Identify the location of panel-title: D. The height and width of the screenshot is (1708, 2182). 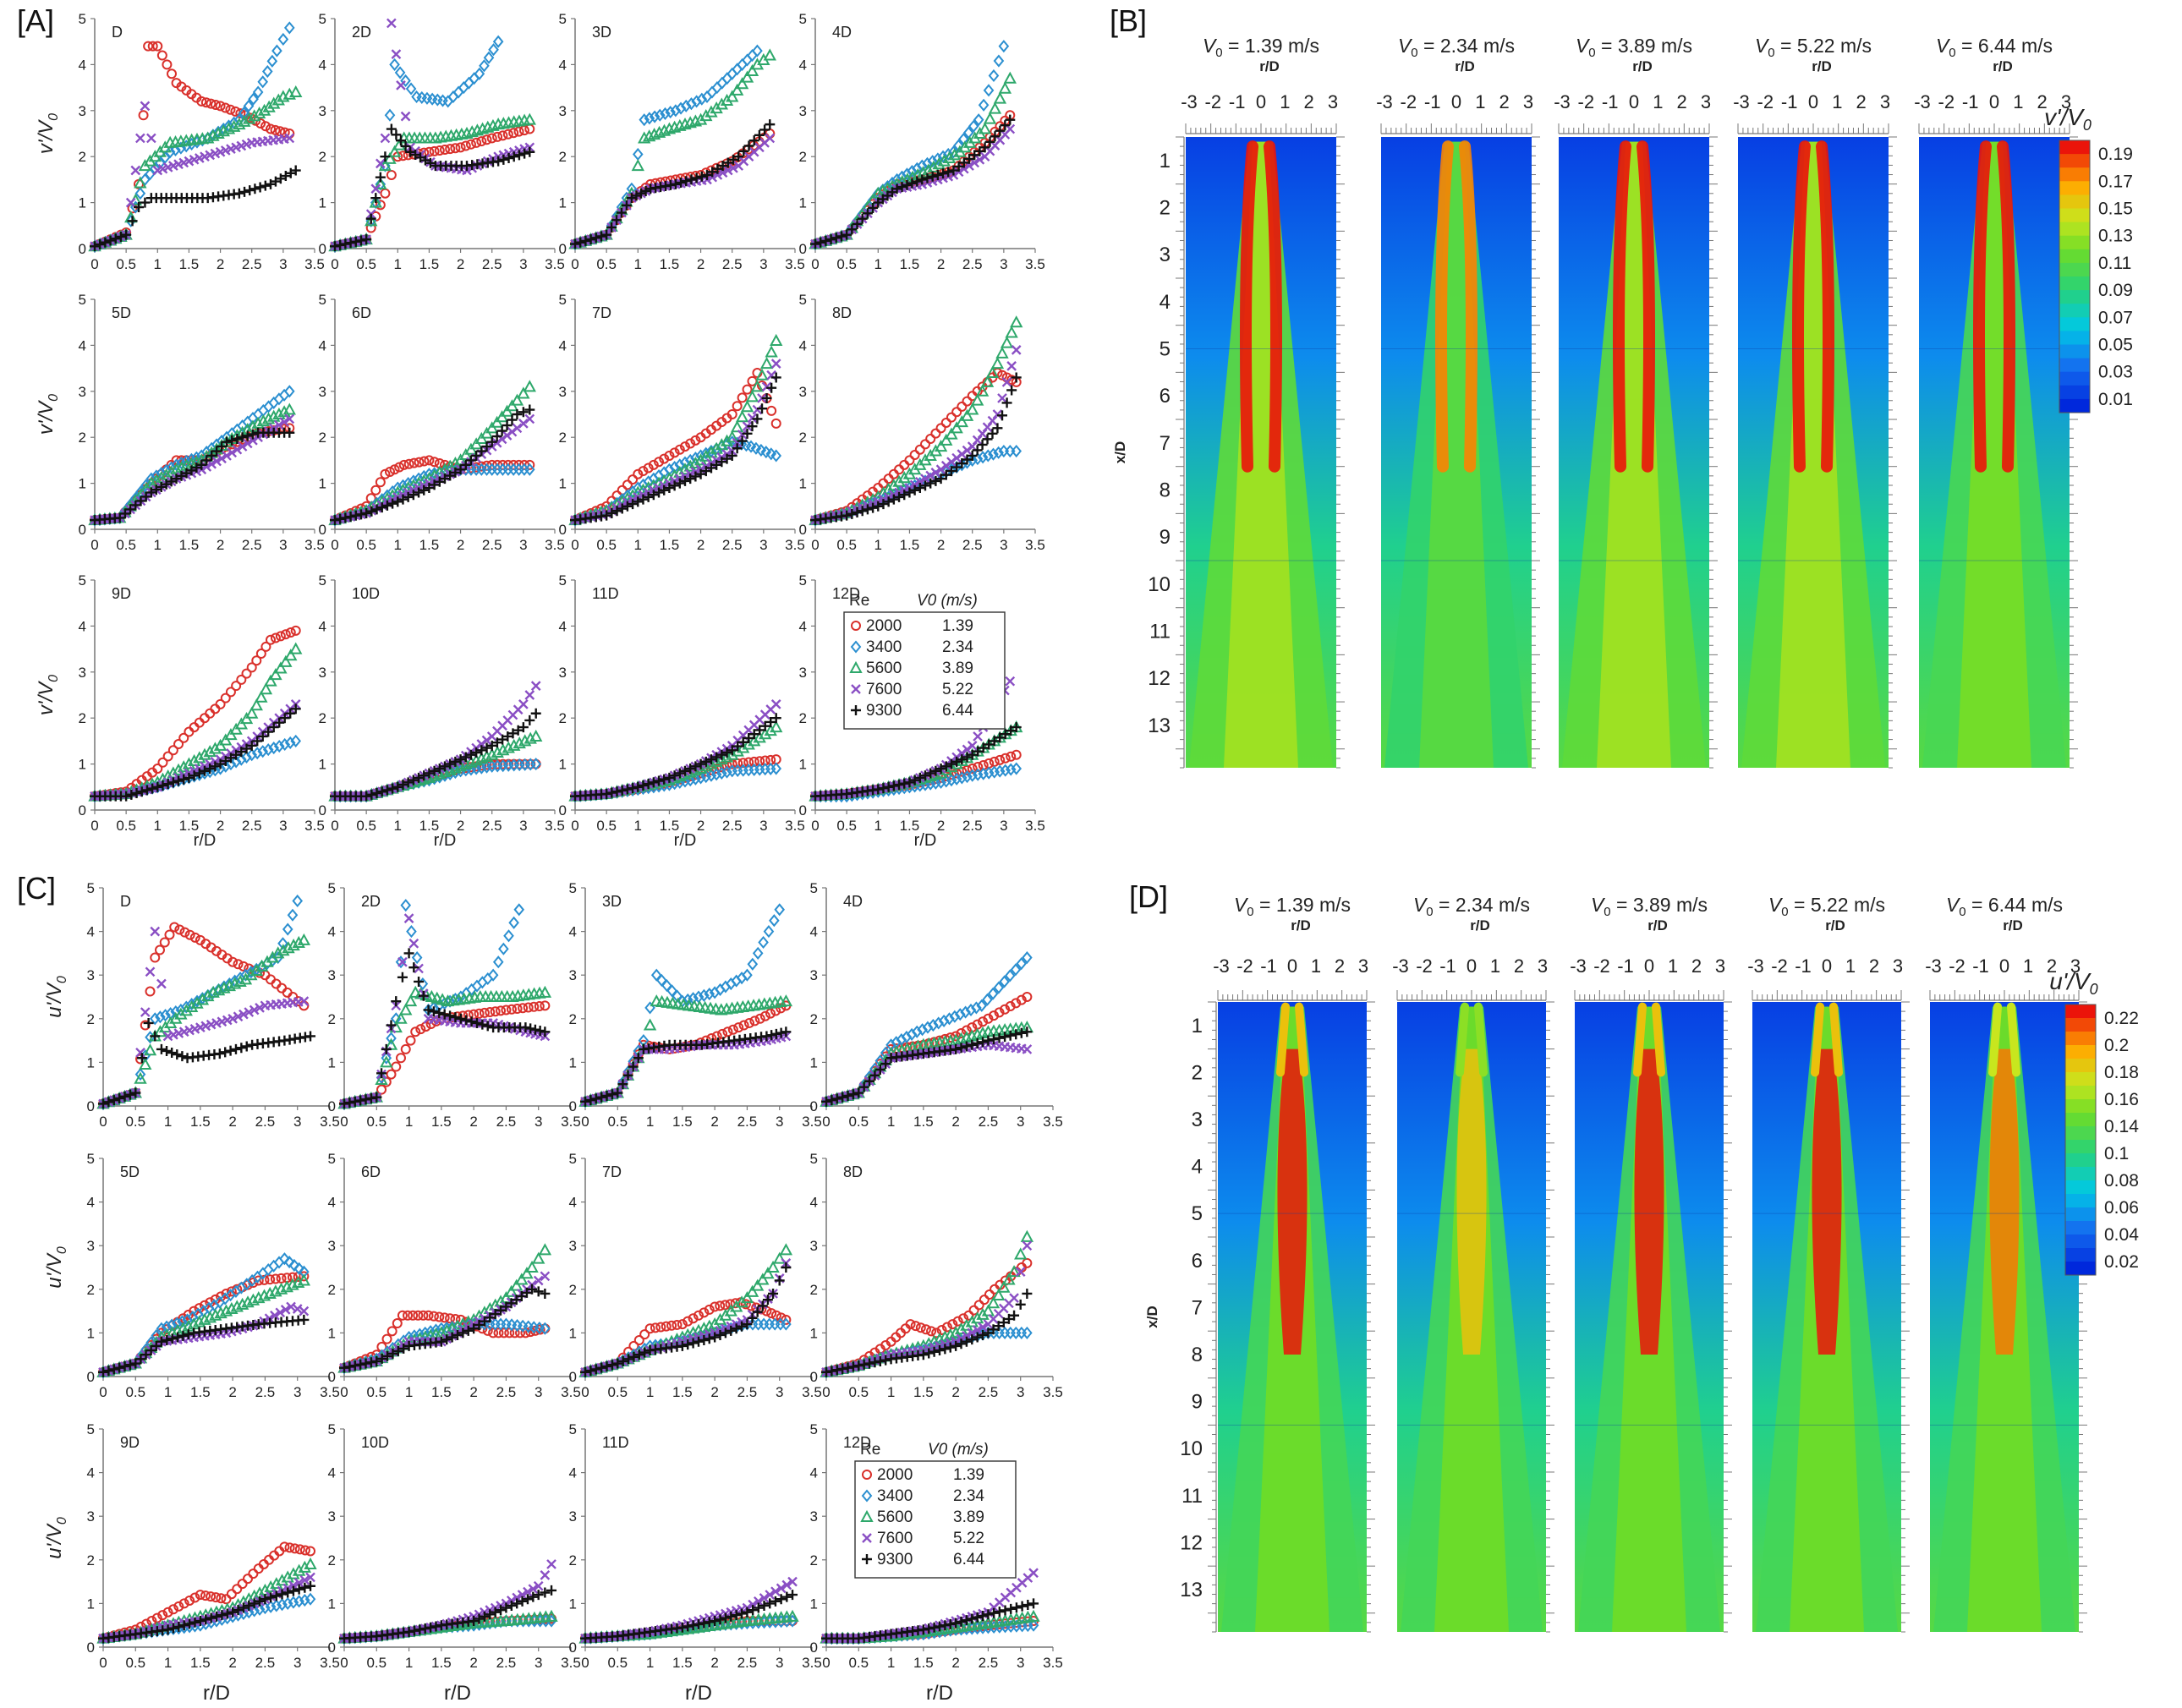
(125, 901).